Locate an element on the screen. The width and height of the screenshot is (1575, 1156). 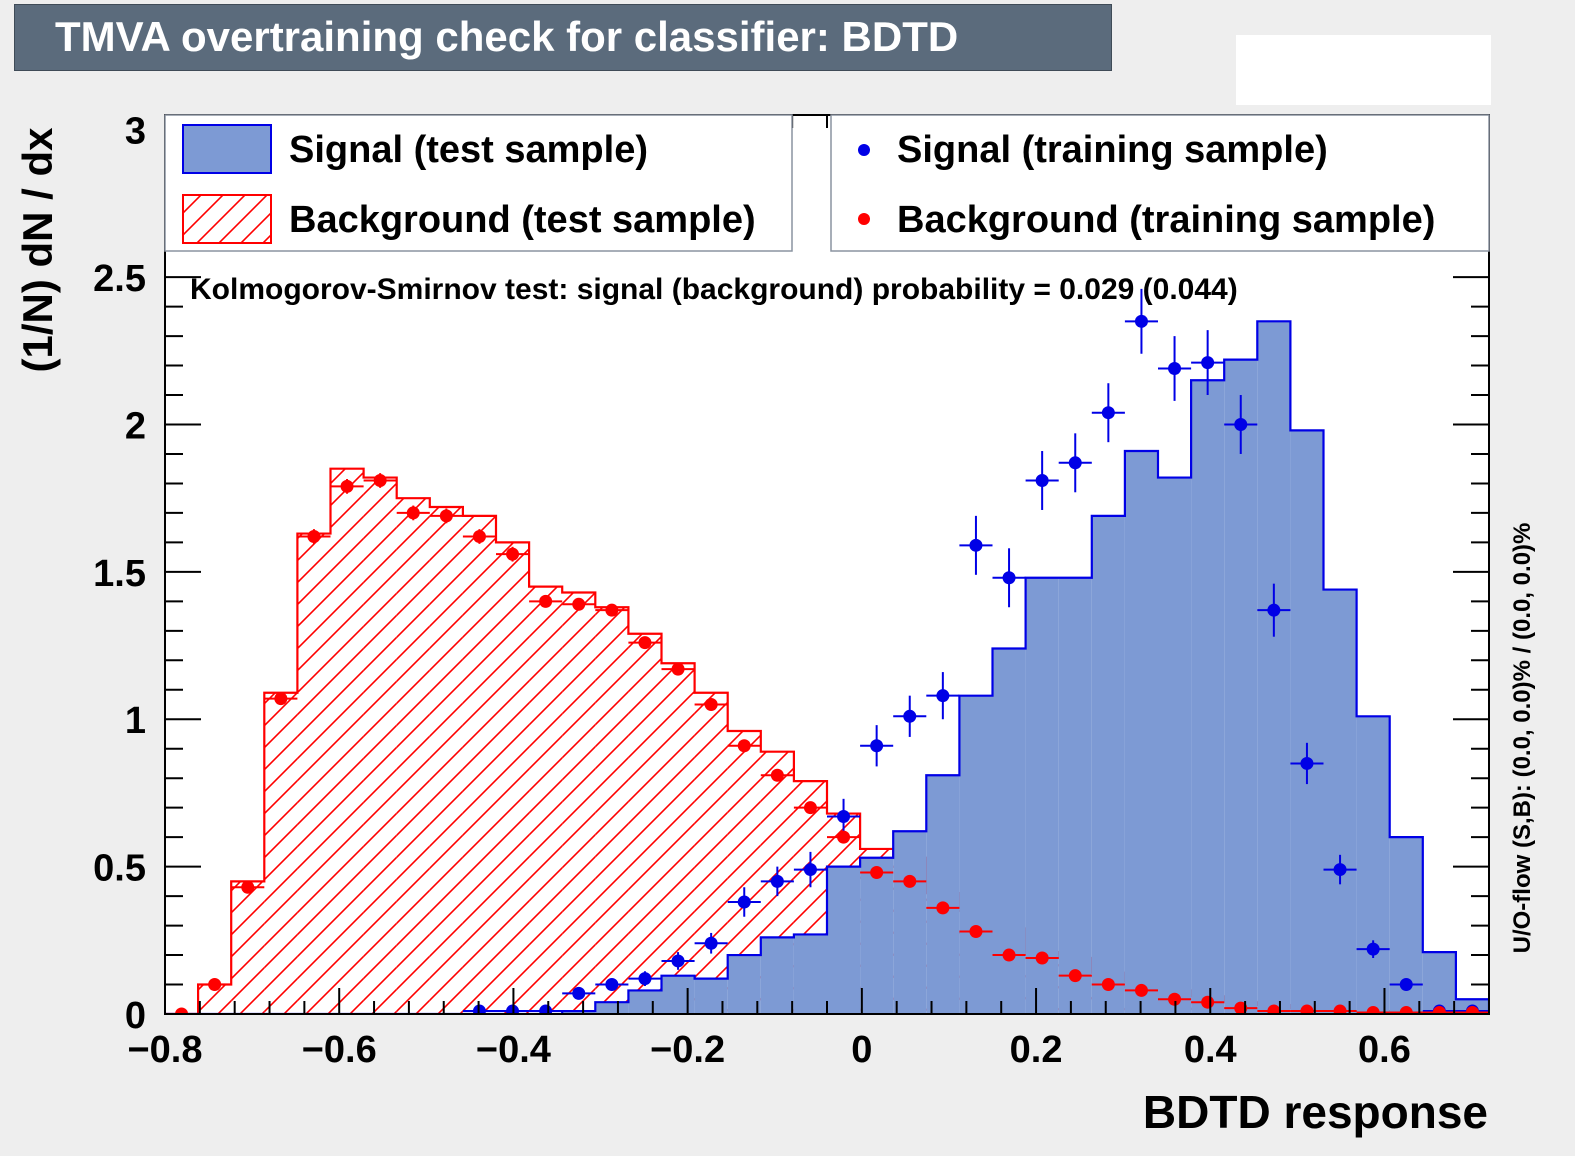
x-tick-label: −0.6 is located at coordinates (339, 1050).